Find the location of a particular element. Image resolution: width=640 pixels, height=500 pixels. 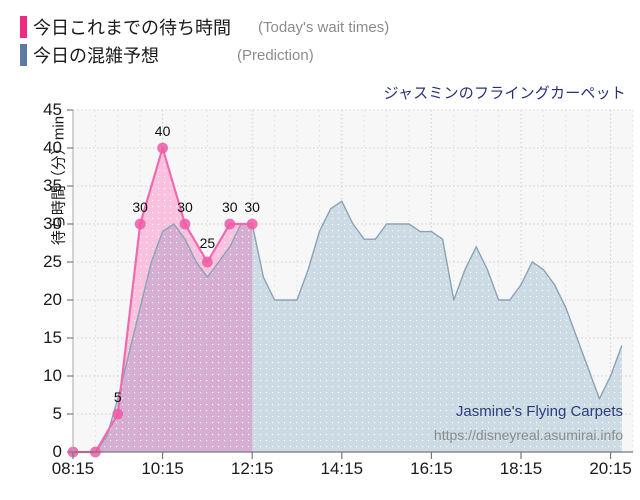

x-tick-label: 12:15 is located at coordinates (252, 468).